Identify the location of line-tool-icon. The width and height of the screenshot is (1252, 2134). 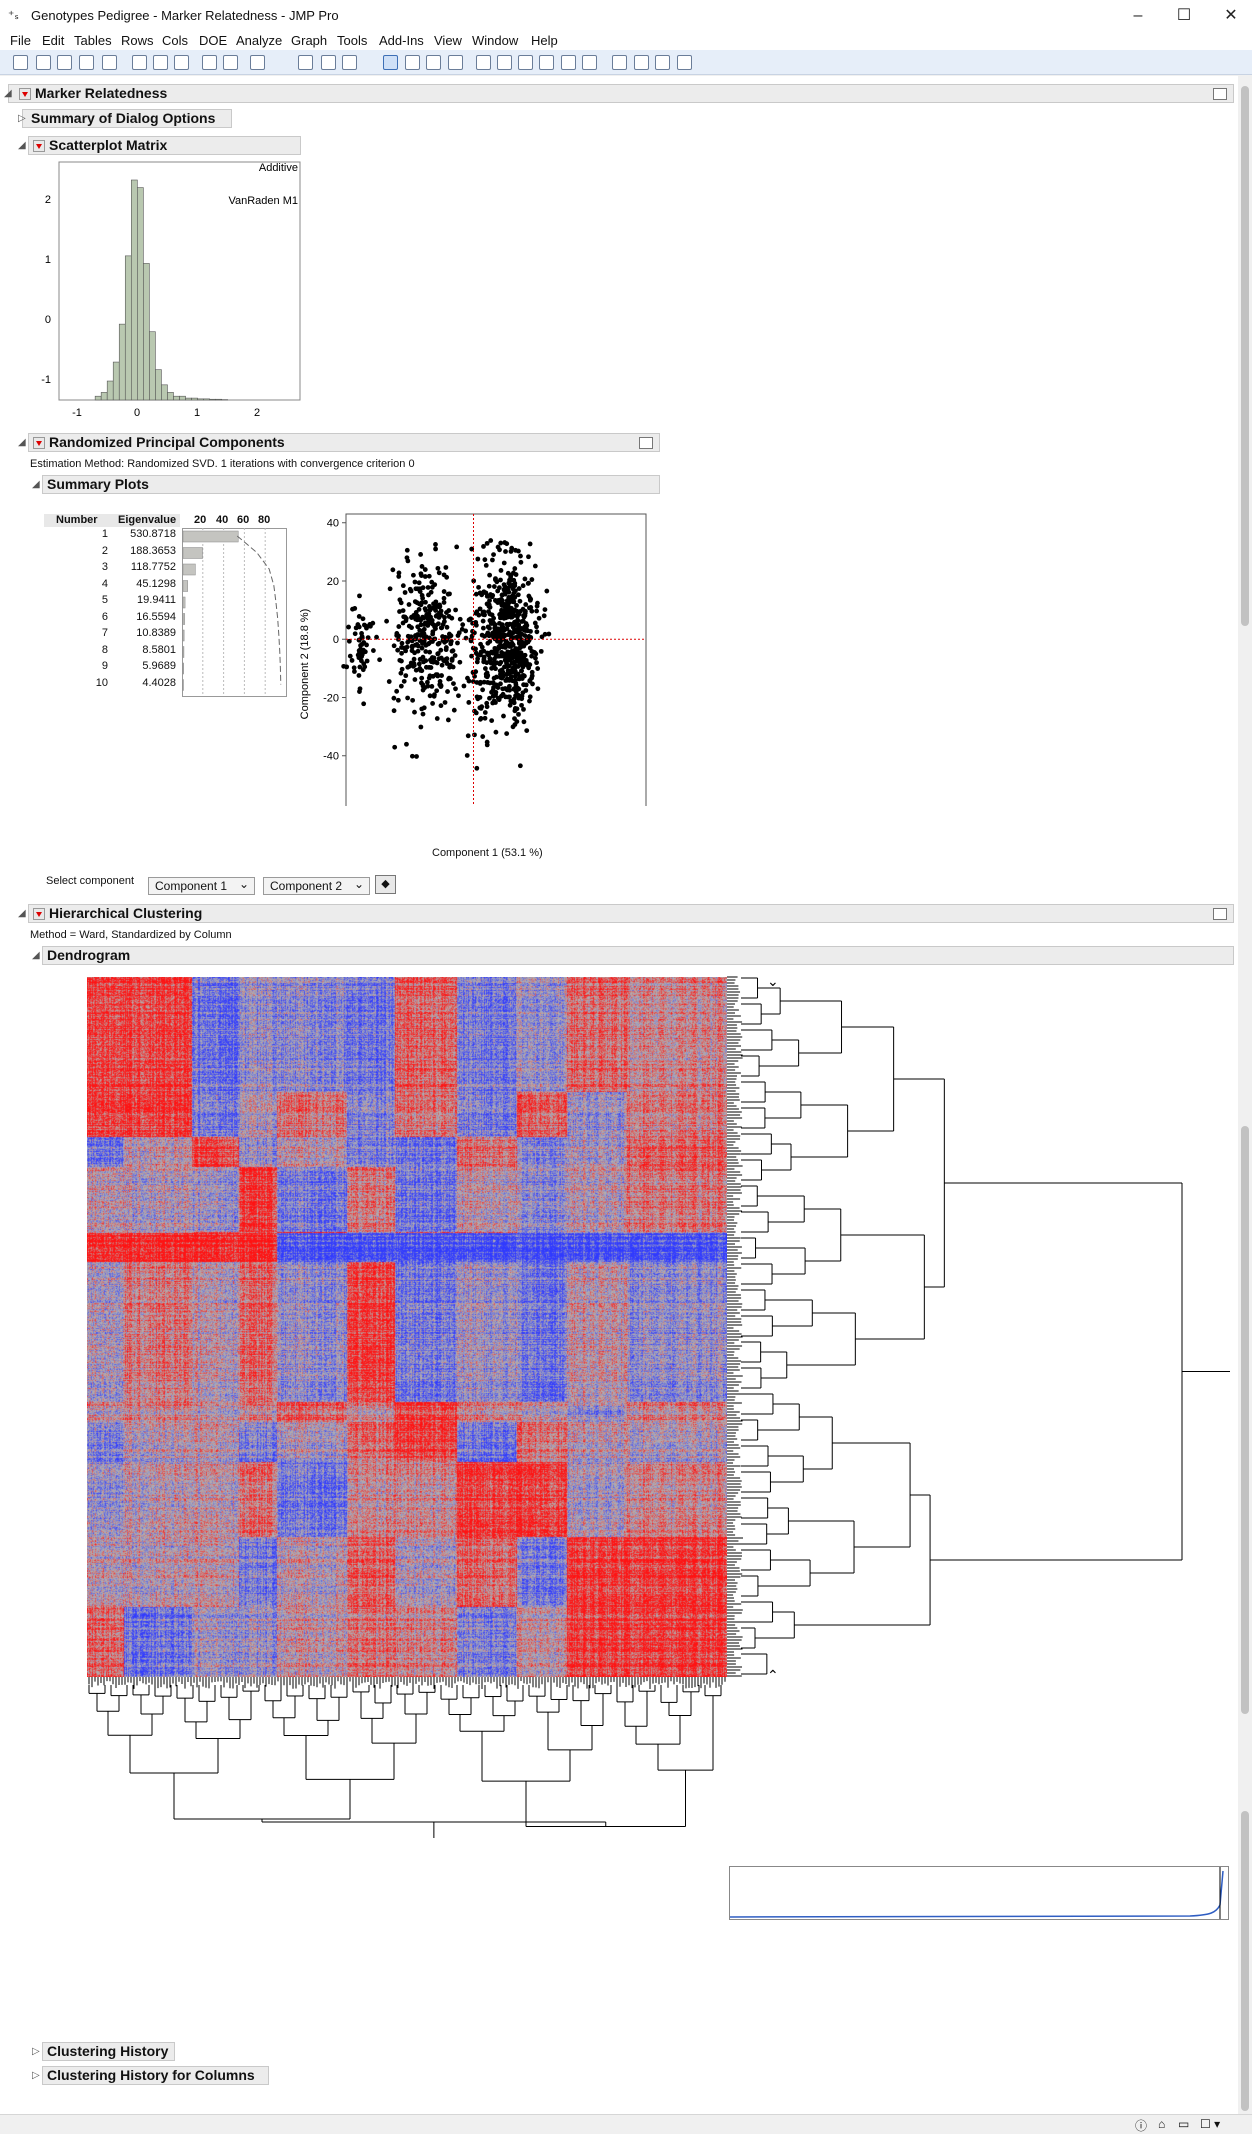
(589, 62).